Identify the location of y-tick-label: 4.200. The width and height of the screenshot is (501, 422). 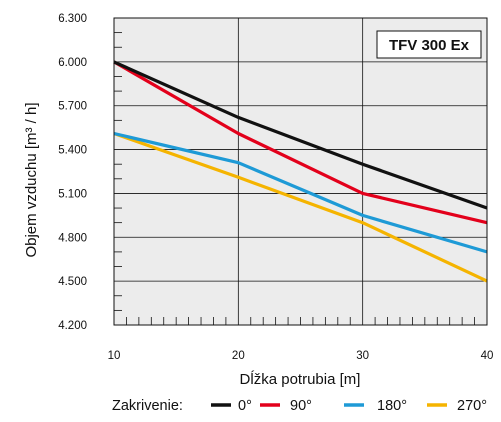
(72, 326).